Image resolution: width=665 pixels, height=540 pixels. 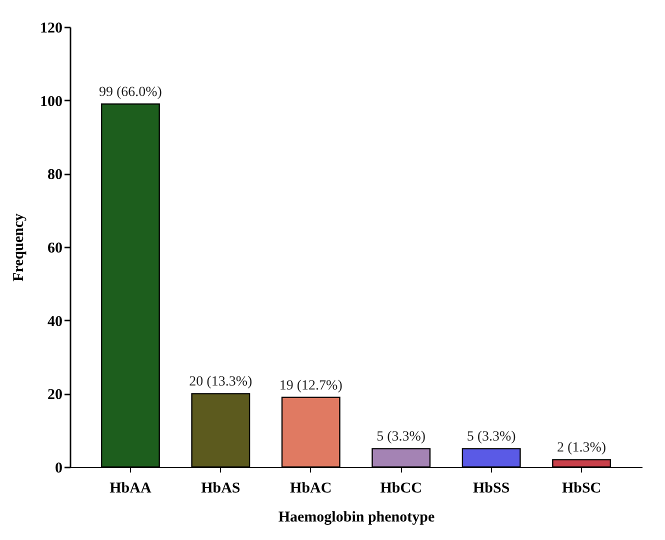 I want to click on y-tick-label: 20, so click(x=55, y=395).